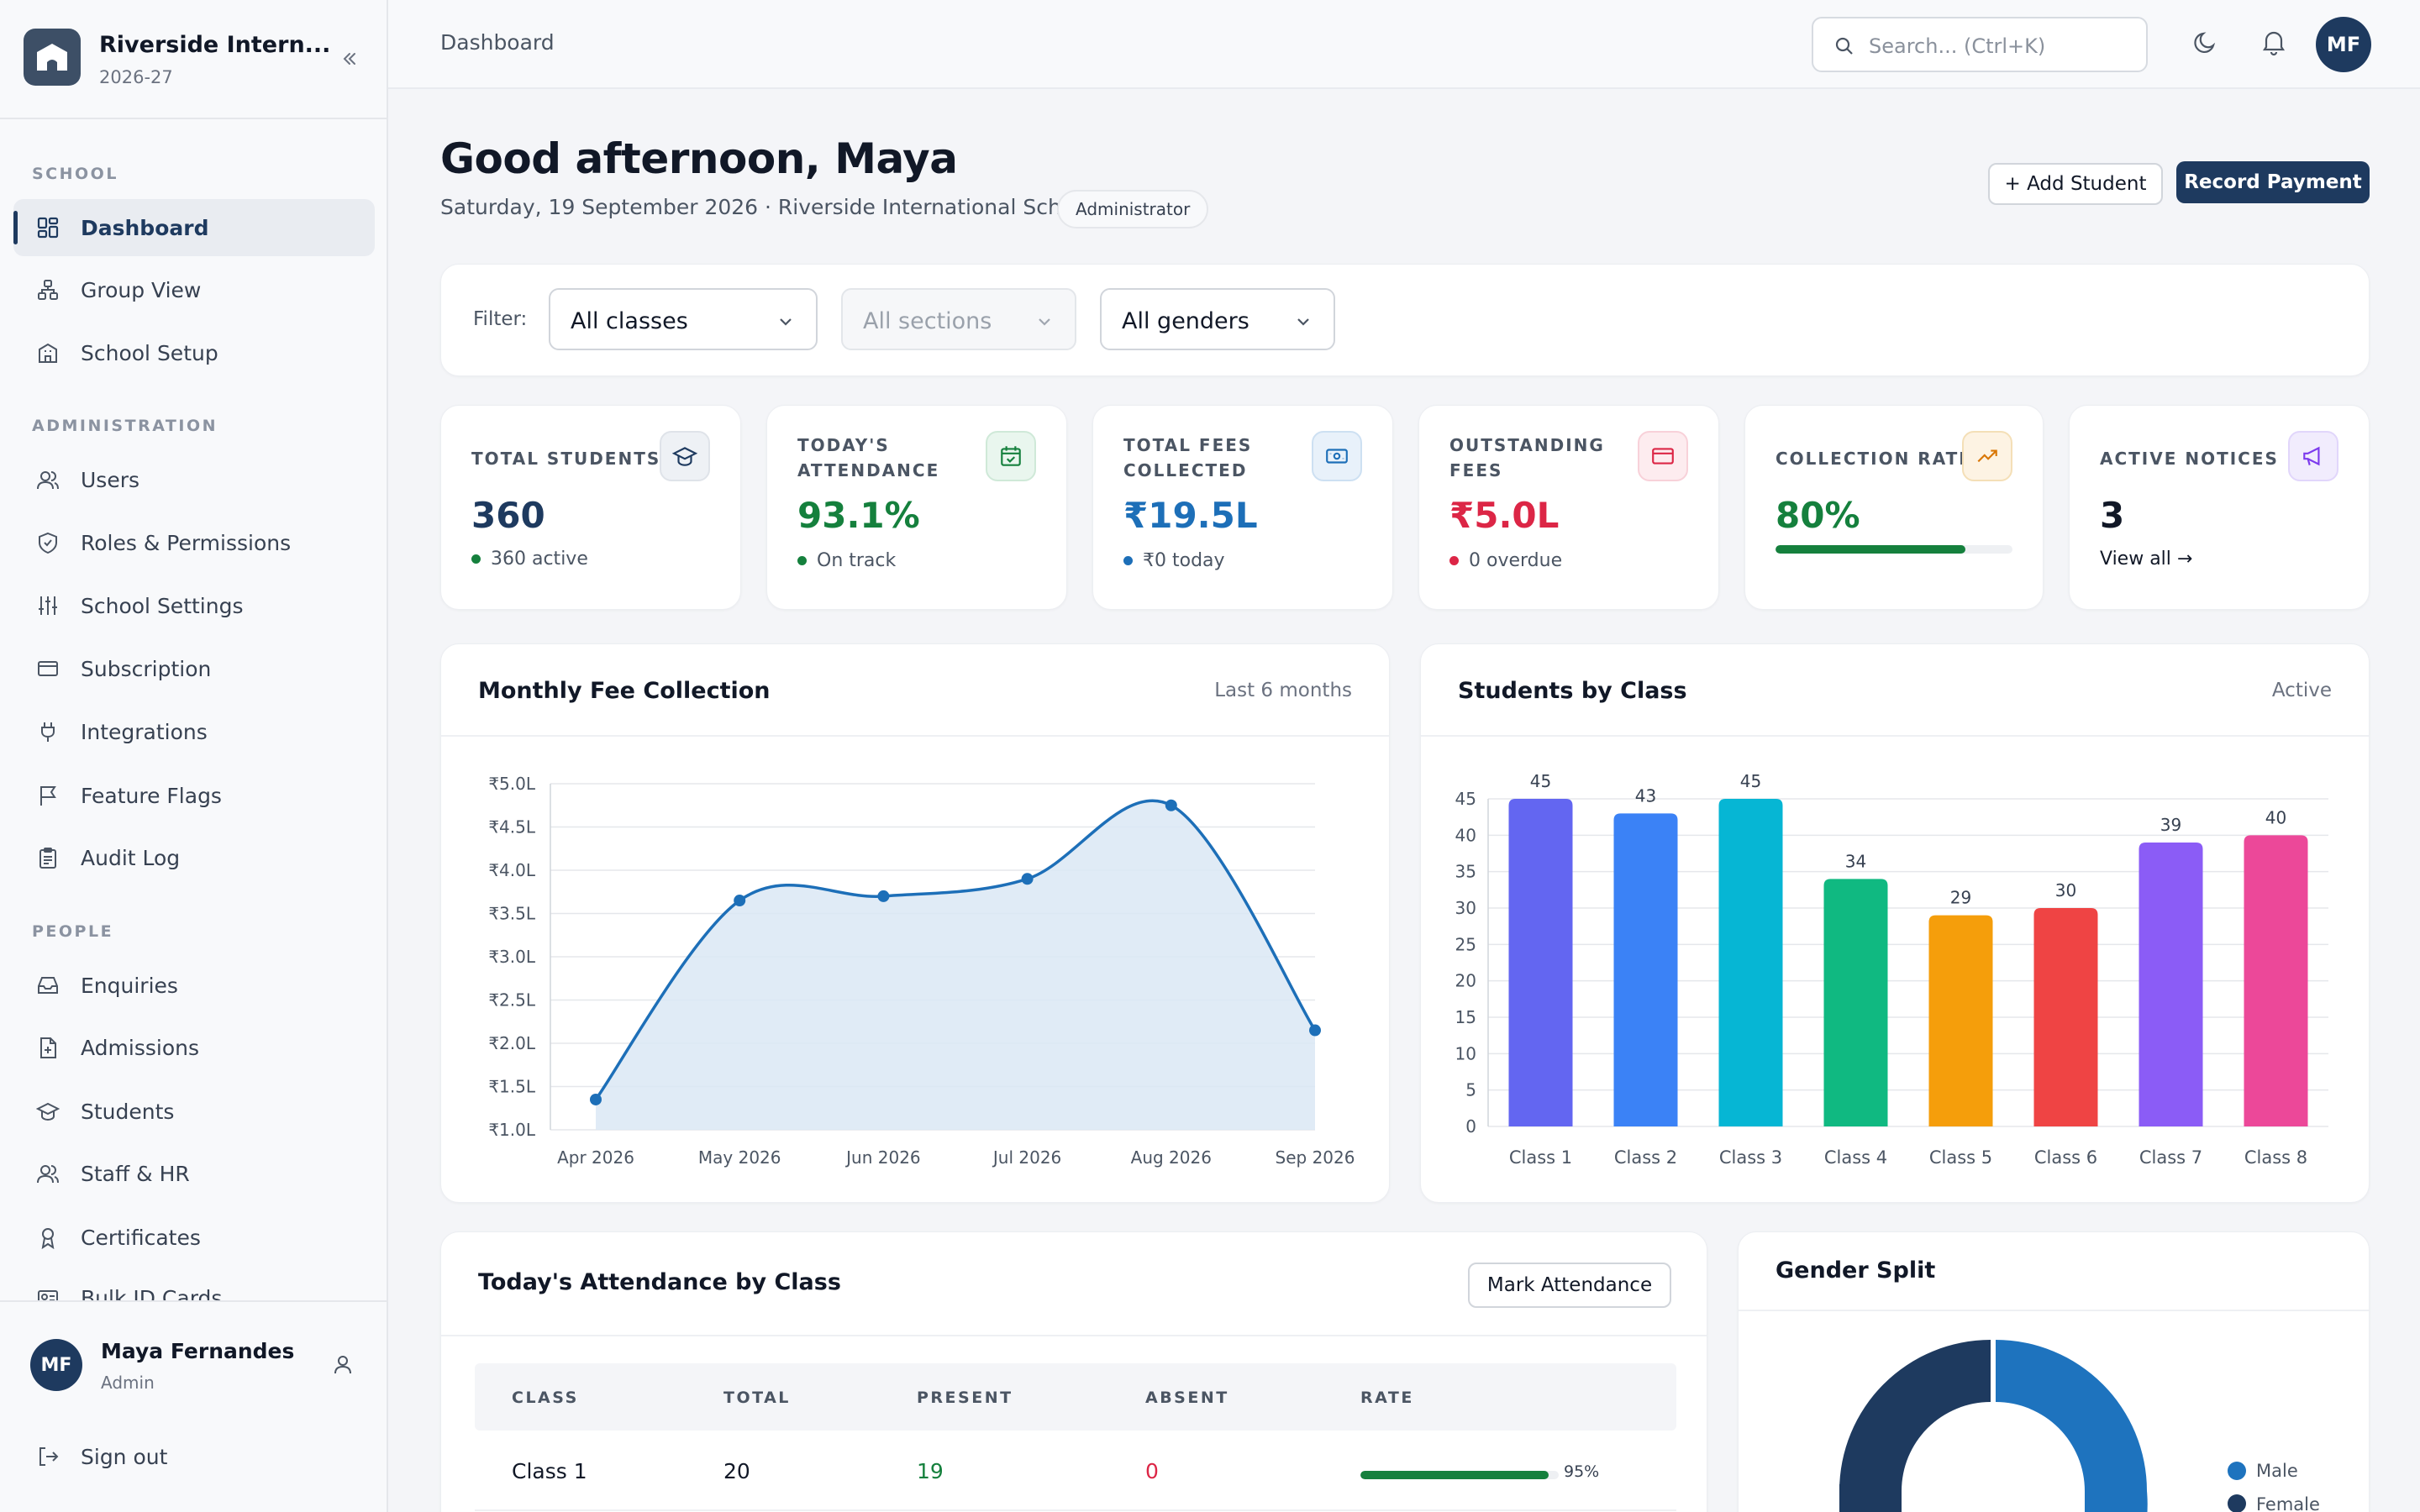 Image resolution: width=2420 pixels, height=1512 pixels. Describe the element at coordinates (1075, 1397) in the screenshot. I see `table-header: CLASS TOTAL PRESENT ABSENT RATE` at that location.